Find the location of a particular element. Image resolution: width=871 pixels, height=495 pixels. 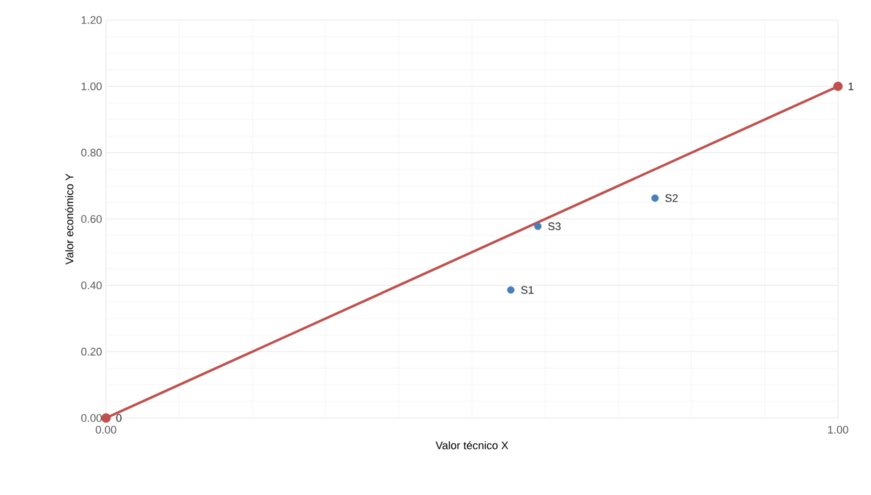

annotation: S2 is located at coordinates (671, 198).